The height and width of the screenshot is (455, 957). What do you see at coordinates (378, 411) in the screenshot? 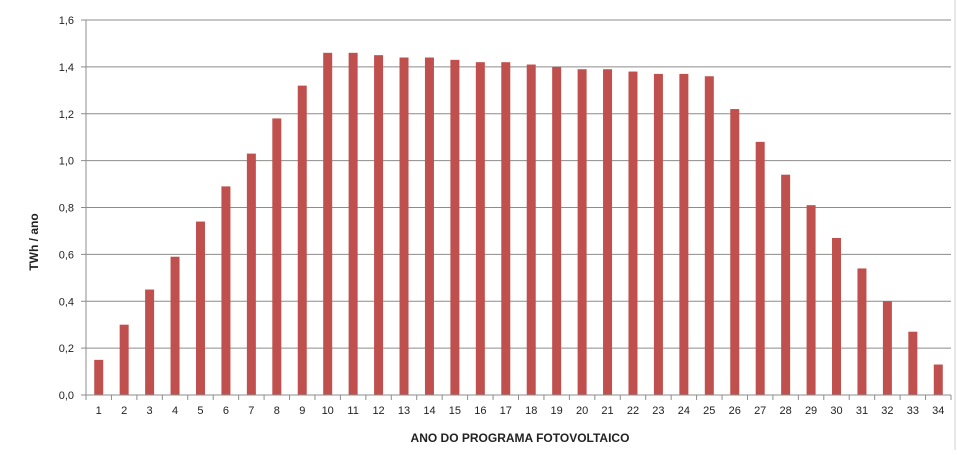
I see `x-tick-label: 12` at bounding box center [378, 411].